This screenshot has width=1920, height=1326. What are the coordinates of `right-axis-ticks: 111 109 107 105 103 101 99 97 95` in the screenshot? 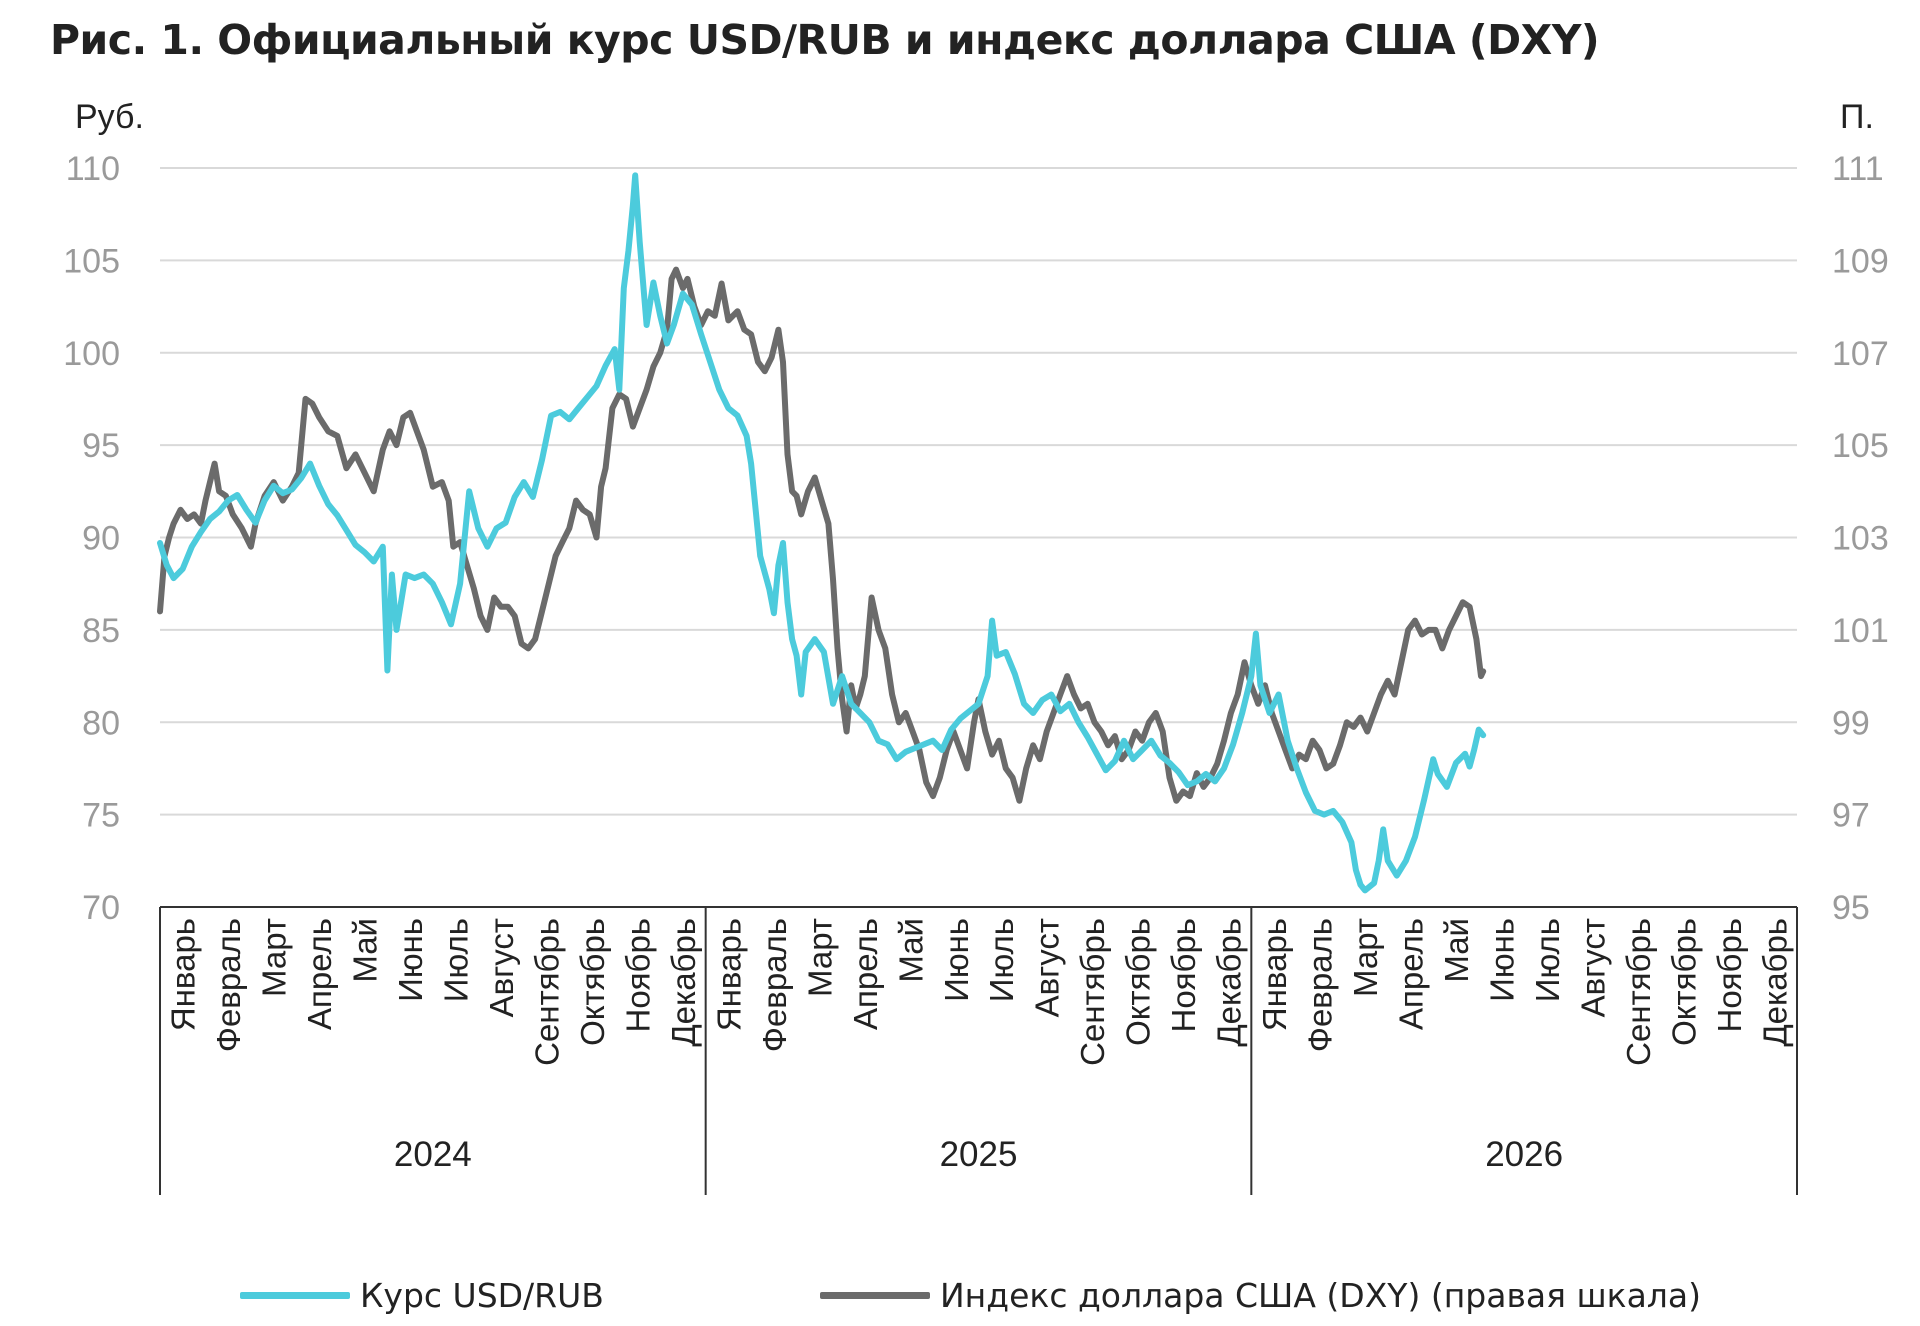 It's located at (1860, 538).